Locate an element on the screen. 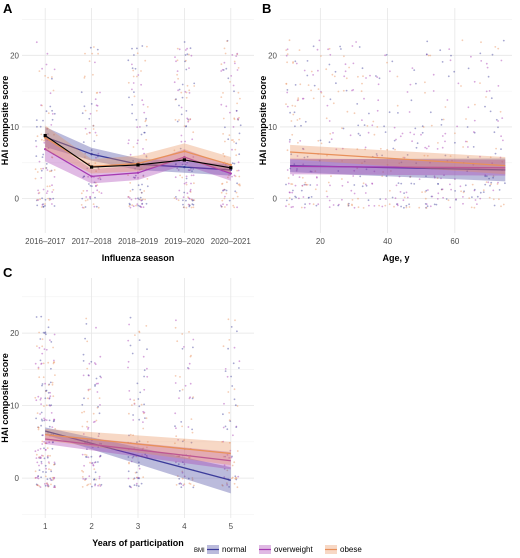  fit-line-obese is located at coordinates (138, 444).